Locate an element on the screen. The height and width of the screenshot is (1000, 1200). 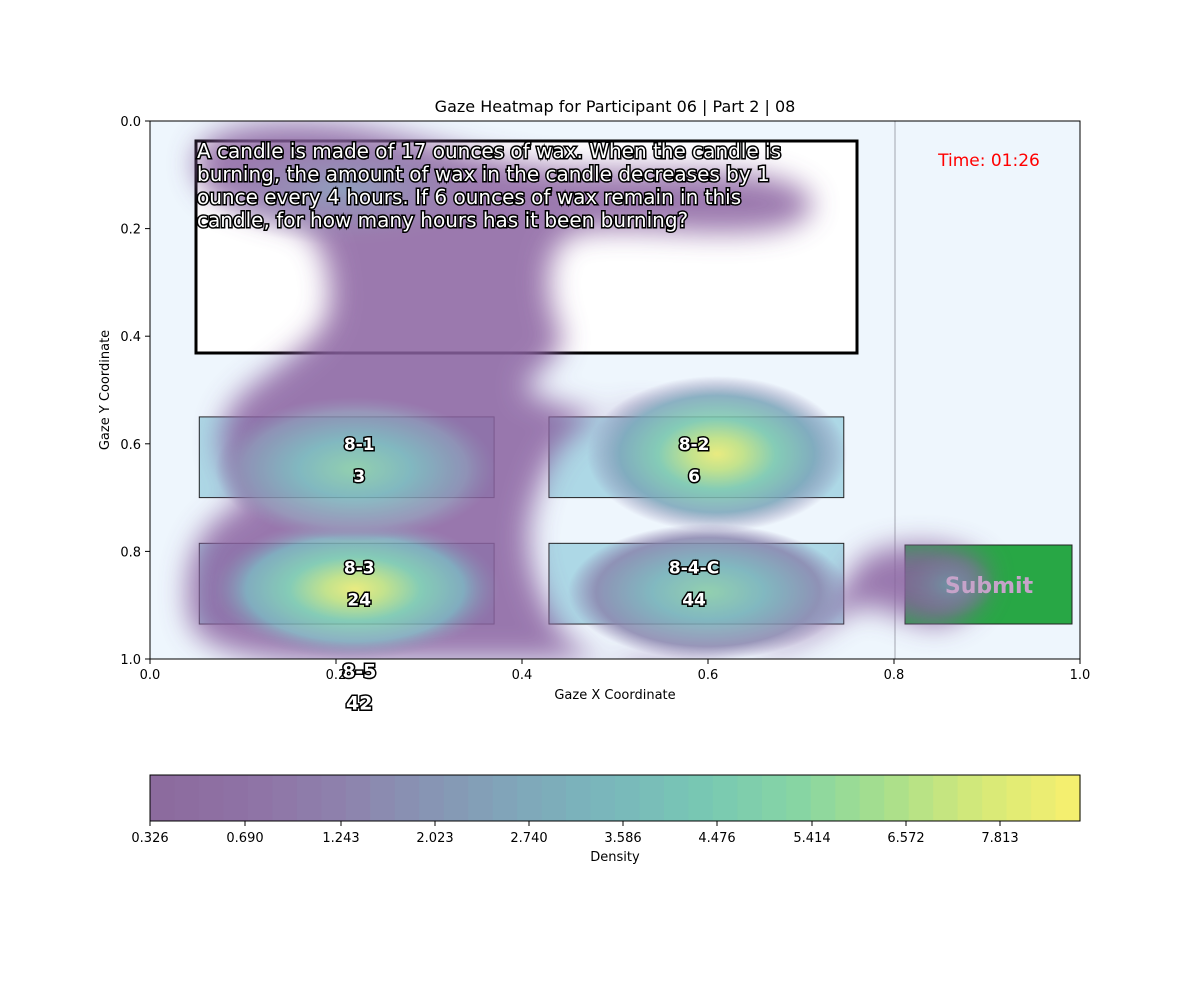
timer-text: Time: 01:26 is located at coordinates (988, 161).